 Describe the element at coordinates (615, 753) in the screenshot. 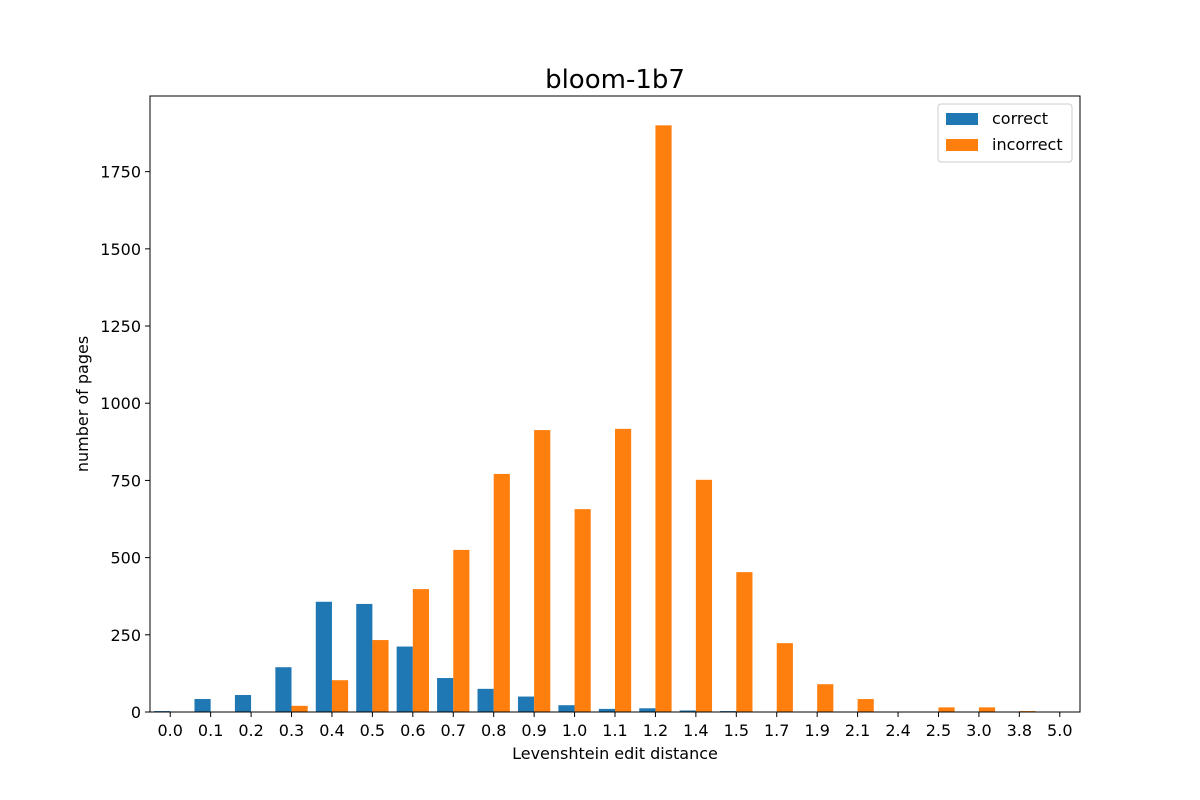

I see `x-axis-label: Levenshtein edit distance` at that location.